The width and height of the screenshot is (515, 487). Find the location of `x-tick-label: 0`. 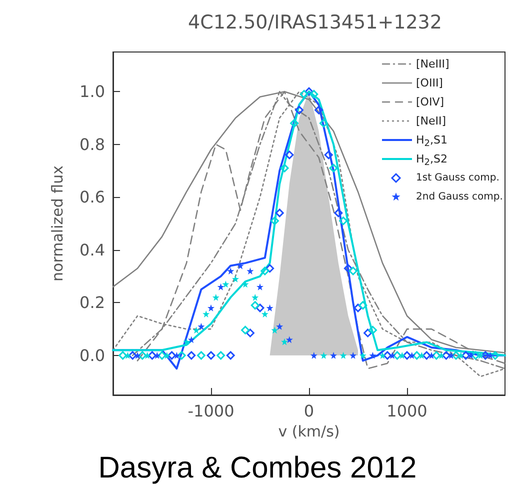

x-tick-label: 0 is located at coordinates (309, 411).